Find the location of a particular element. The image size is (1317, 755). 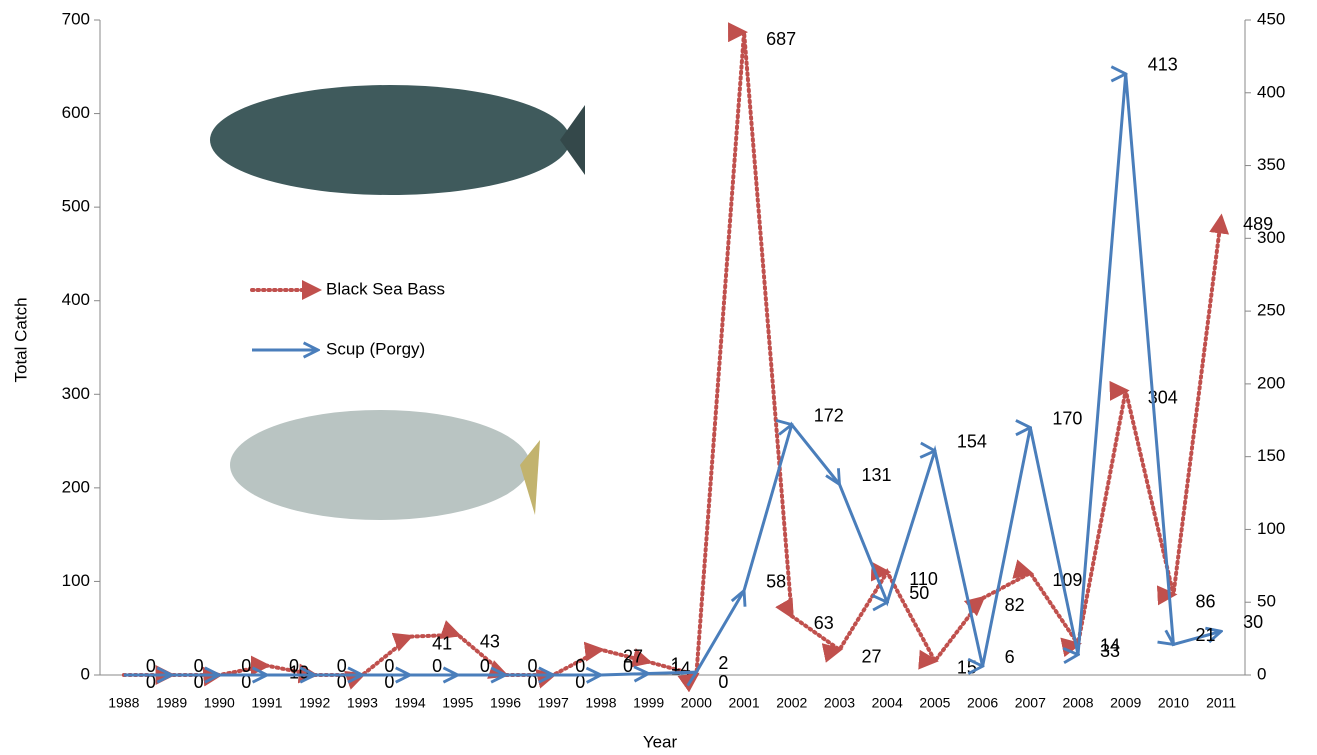

x-tick-label: 2004 is located at coordinates (887, 703).